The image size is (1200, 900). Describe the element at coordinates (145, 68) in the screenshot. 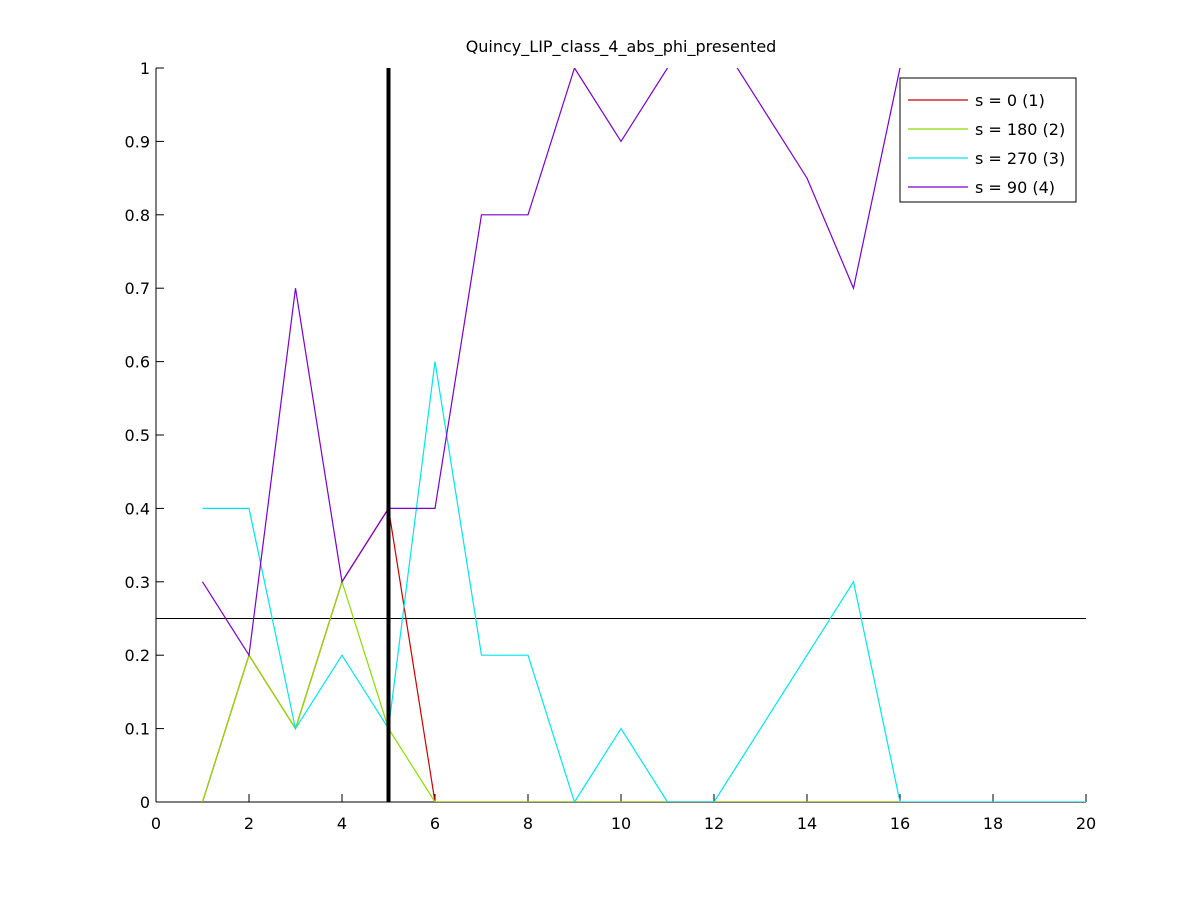

I see `y-tick-label: 1` at that location.